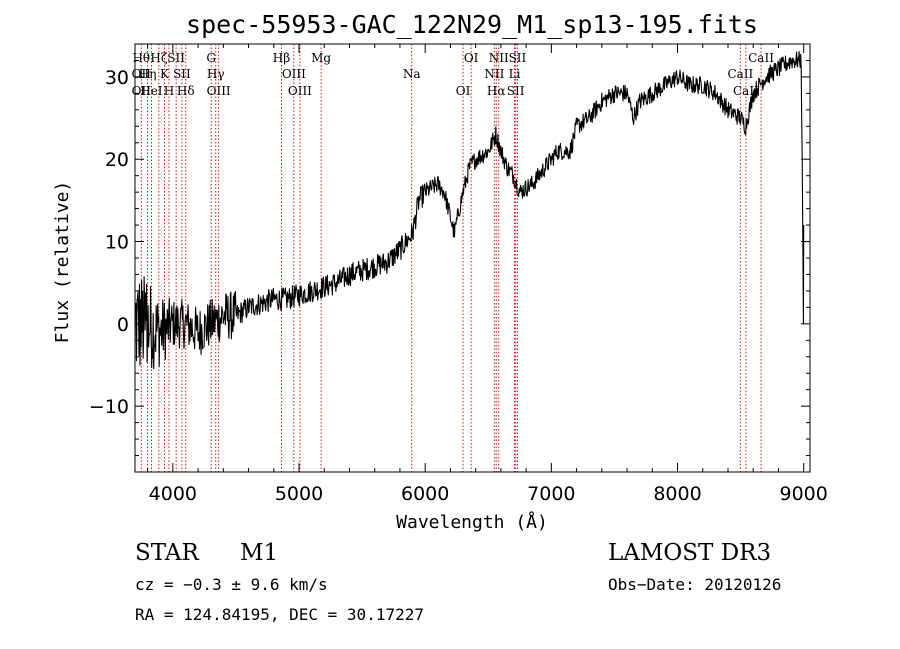  What do you see at coordinates (425, 494) in the screenshot?
I see `x-tick-label: 6000` at bounding box center [425, 494].